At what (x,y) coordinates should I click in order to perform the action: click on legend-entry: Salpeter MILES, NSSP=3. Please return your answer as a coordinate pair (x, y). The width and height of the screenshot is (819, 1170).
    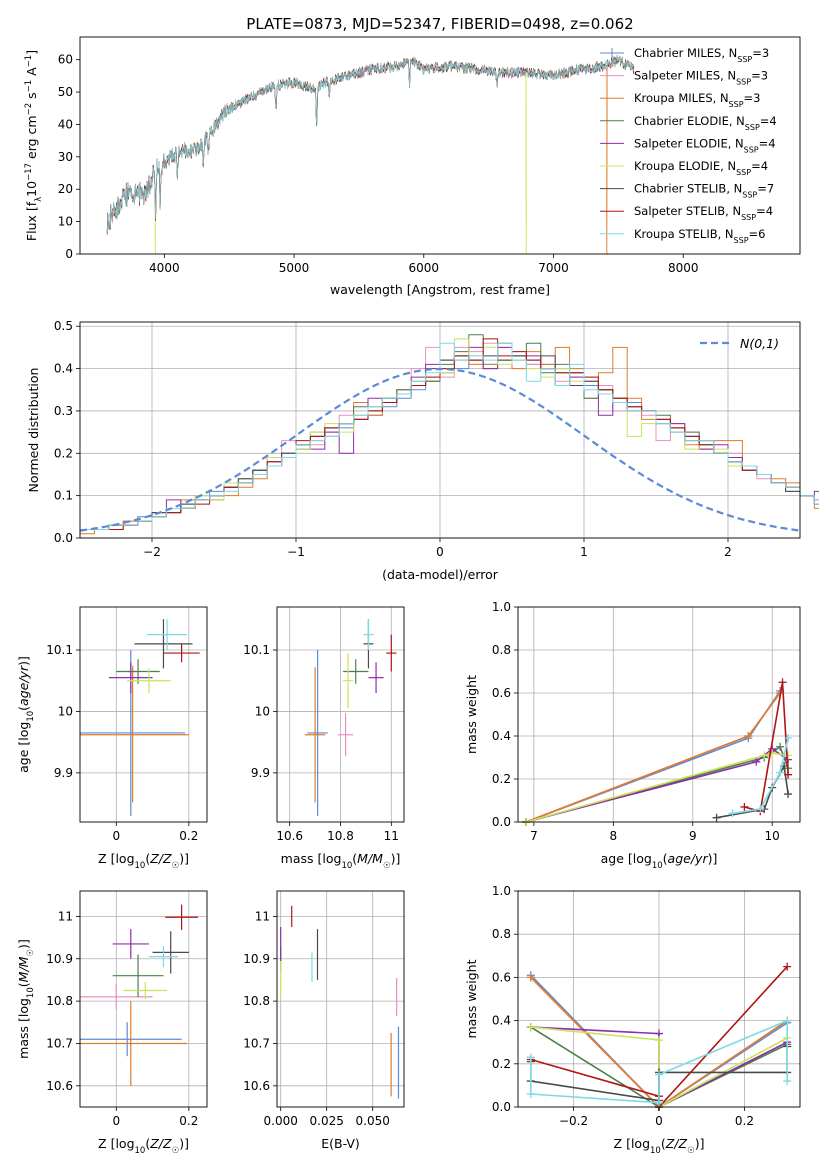
    Looking at the image, I should click on (701, 78).